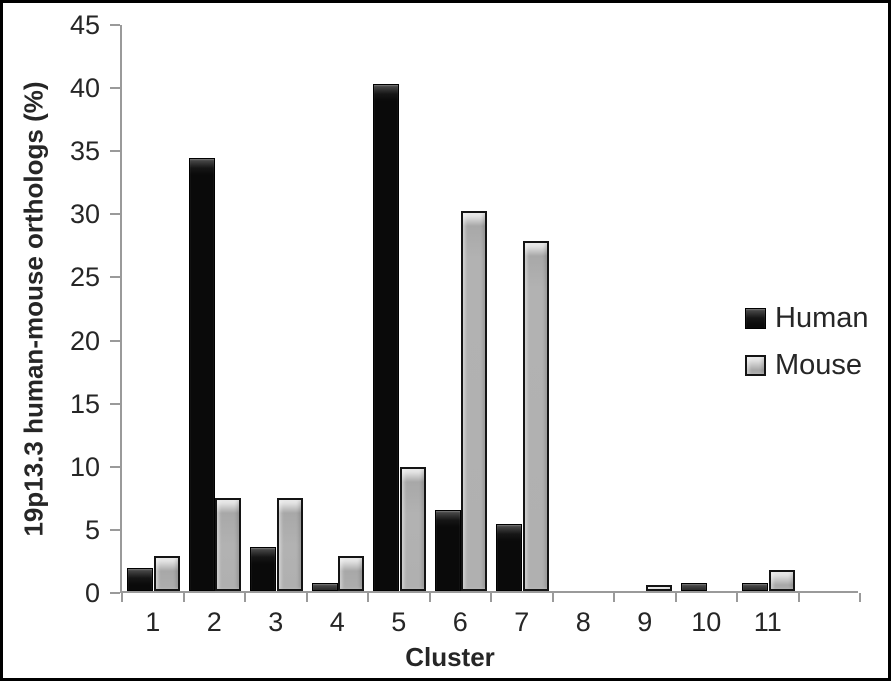 The width and height of the screenshot is (891, 681). What do you see at coordinates (399, 622) in the screenshot?
I see `x-tick-label: 5` at bounding box center [399, 622].